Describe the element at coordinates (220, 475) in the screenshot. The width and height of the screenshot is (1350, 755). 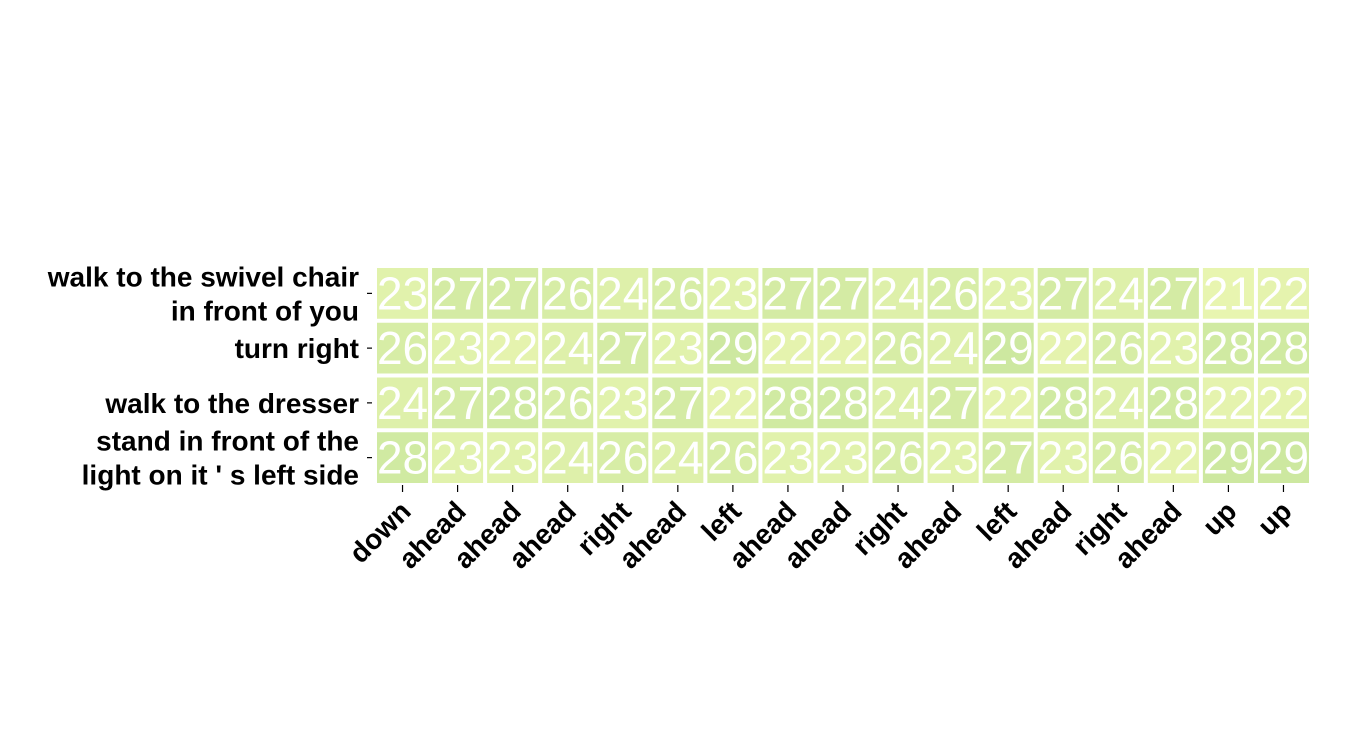
I see `y-tick-label: light on it ' s left side` at that location.